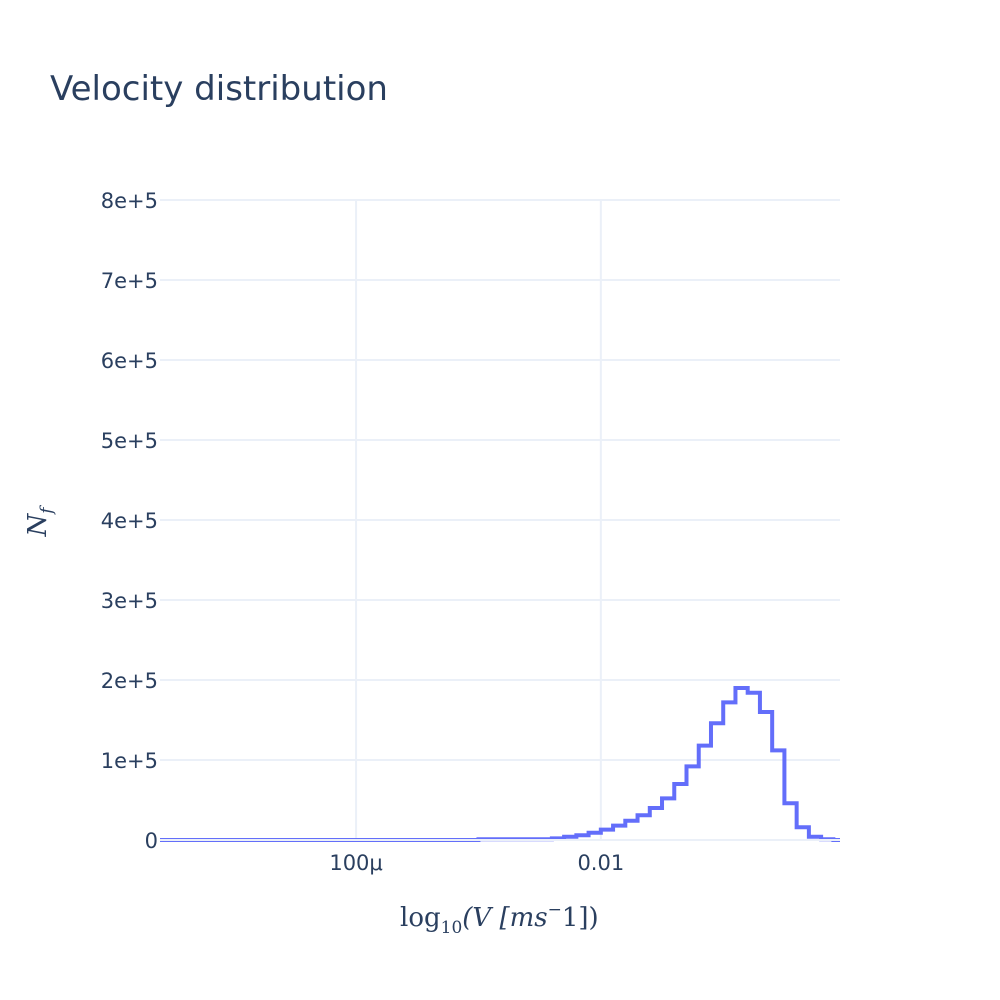 The image size is (1000, 1000). What do you see at coordinates (420, 918) in the screenshot?
I see `x-title-func: log` at bounding box center [420, 918].